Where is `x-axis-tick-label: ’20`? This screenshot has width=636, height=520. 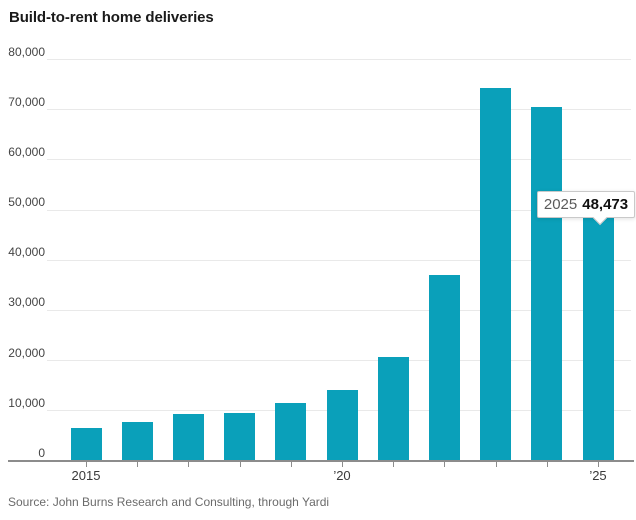 x-axis-tick-label: ’20 is located at coordinates (342, 475).